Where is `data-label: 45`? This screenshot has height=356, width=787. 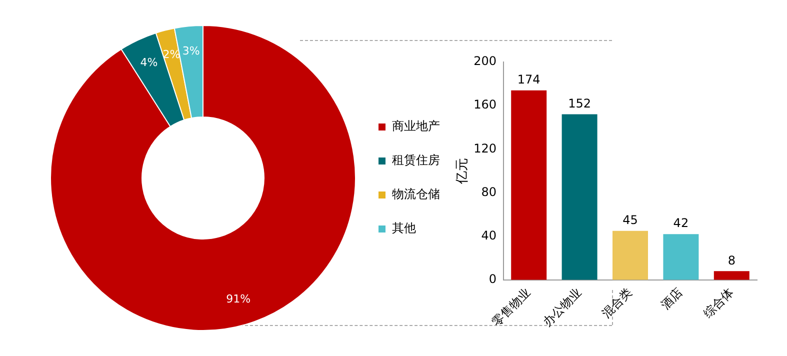 data-label: 45 is located at coordinates (630, 219).